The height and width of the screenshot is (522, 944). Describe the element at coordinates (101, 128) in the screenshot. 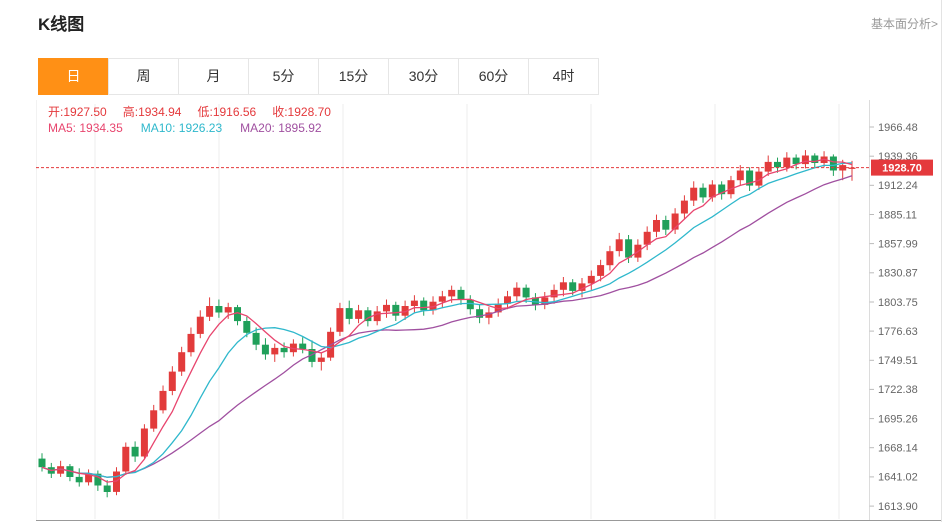

I see `ma5-value: 1934.35` at that location.